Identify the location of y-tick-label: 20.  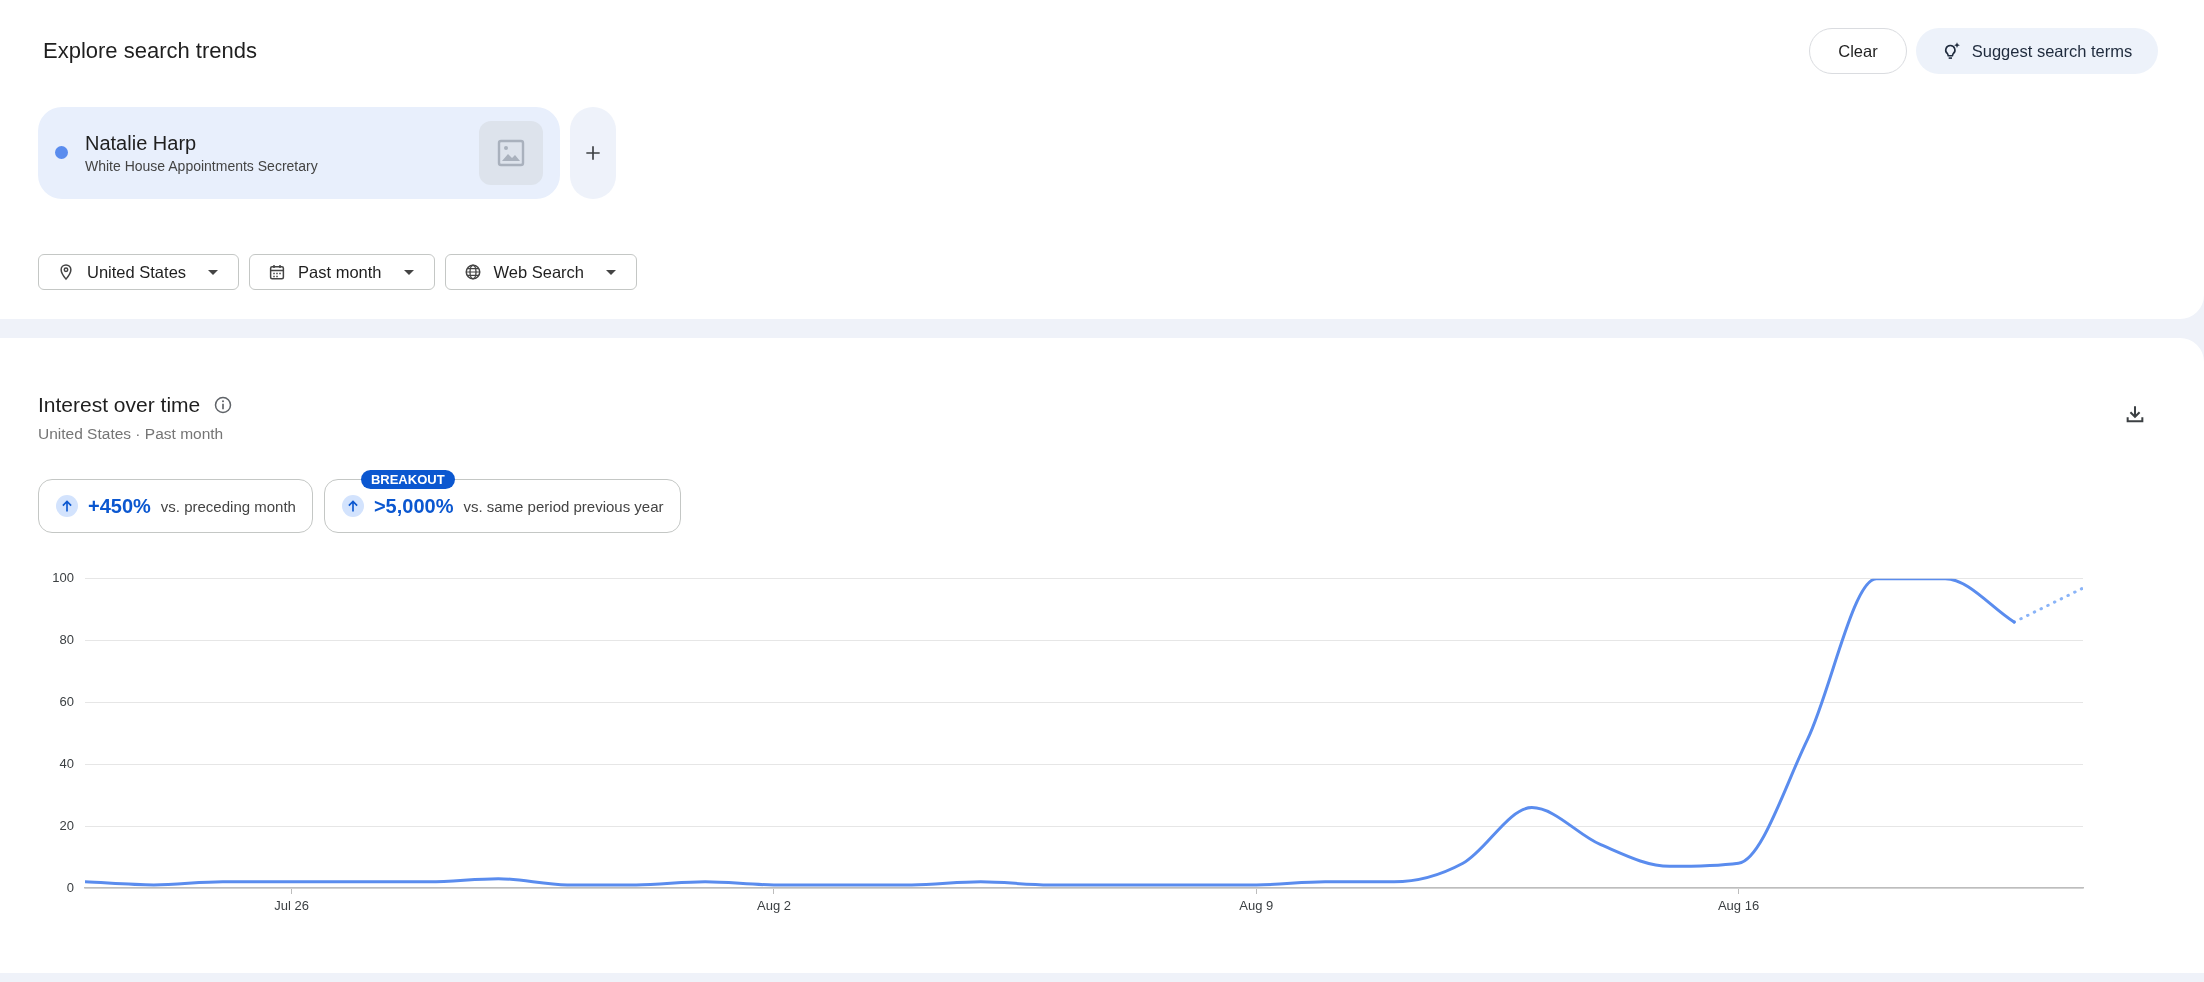
(66, 825).